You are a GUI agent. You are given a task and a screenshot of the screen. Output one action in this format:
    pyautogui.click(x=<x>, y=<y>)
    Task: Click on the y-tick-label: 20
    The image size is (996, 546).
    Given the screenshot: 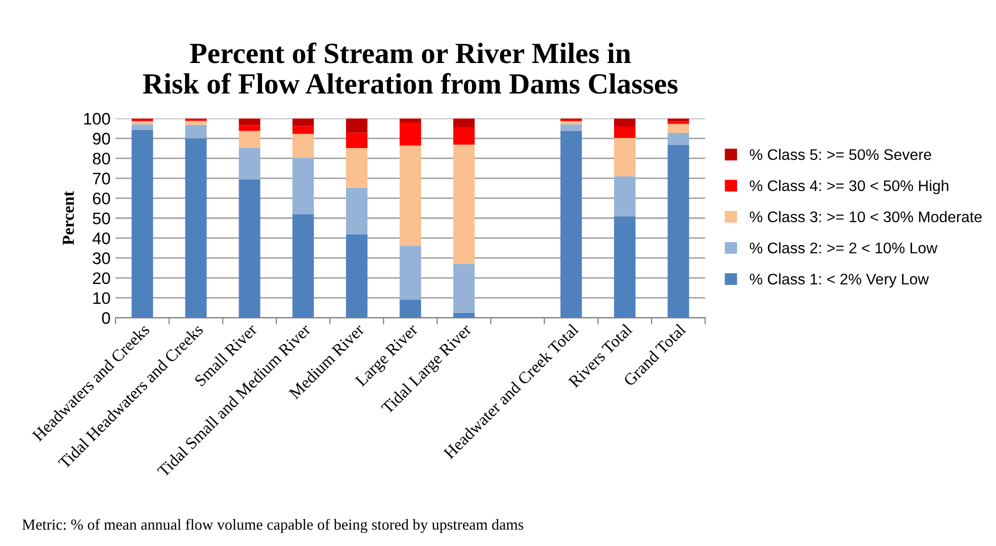 What is the action you would take?
    pyautogui.click(x=101, y=278)
    